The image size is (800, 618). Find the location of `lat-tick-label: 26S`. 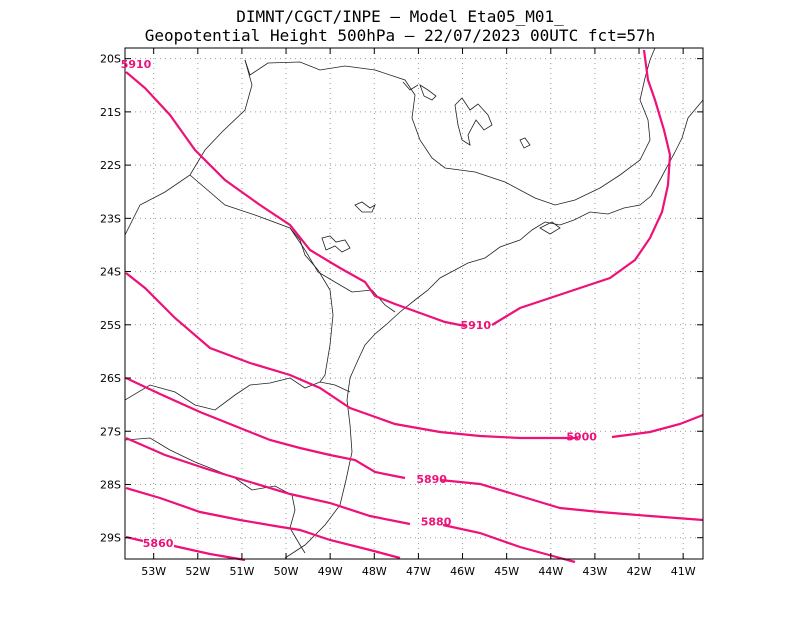

lat-tick-label: 26S is located at coordinates (110, 378).